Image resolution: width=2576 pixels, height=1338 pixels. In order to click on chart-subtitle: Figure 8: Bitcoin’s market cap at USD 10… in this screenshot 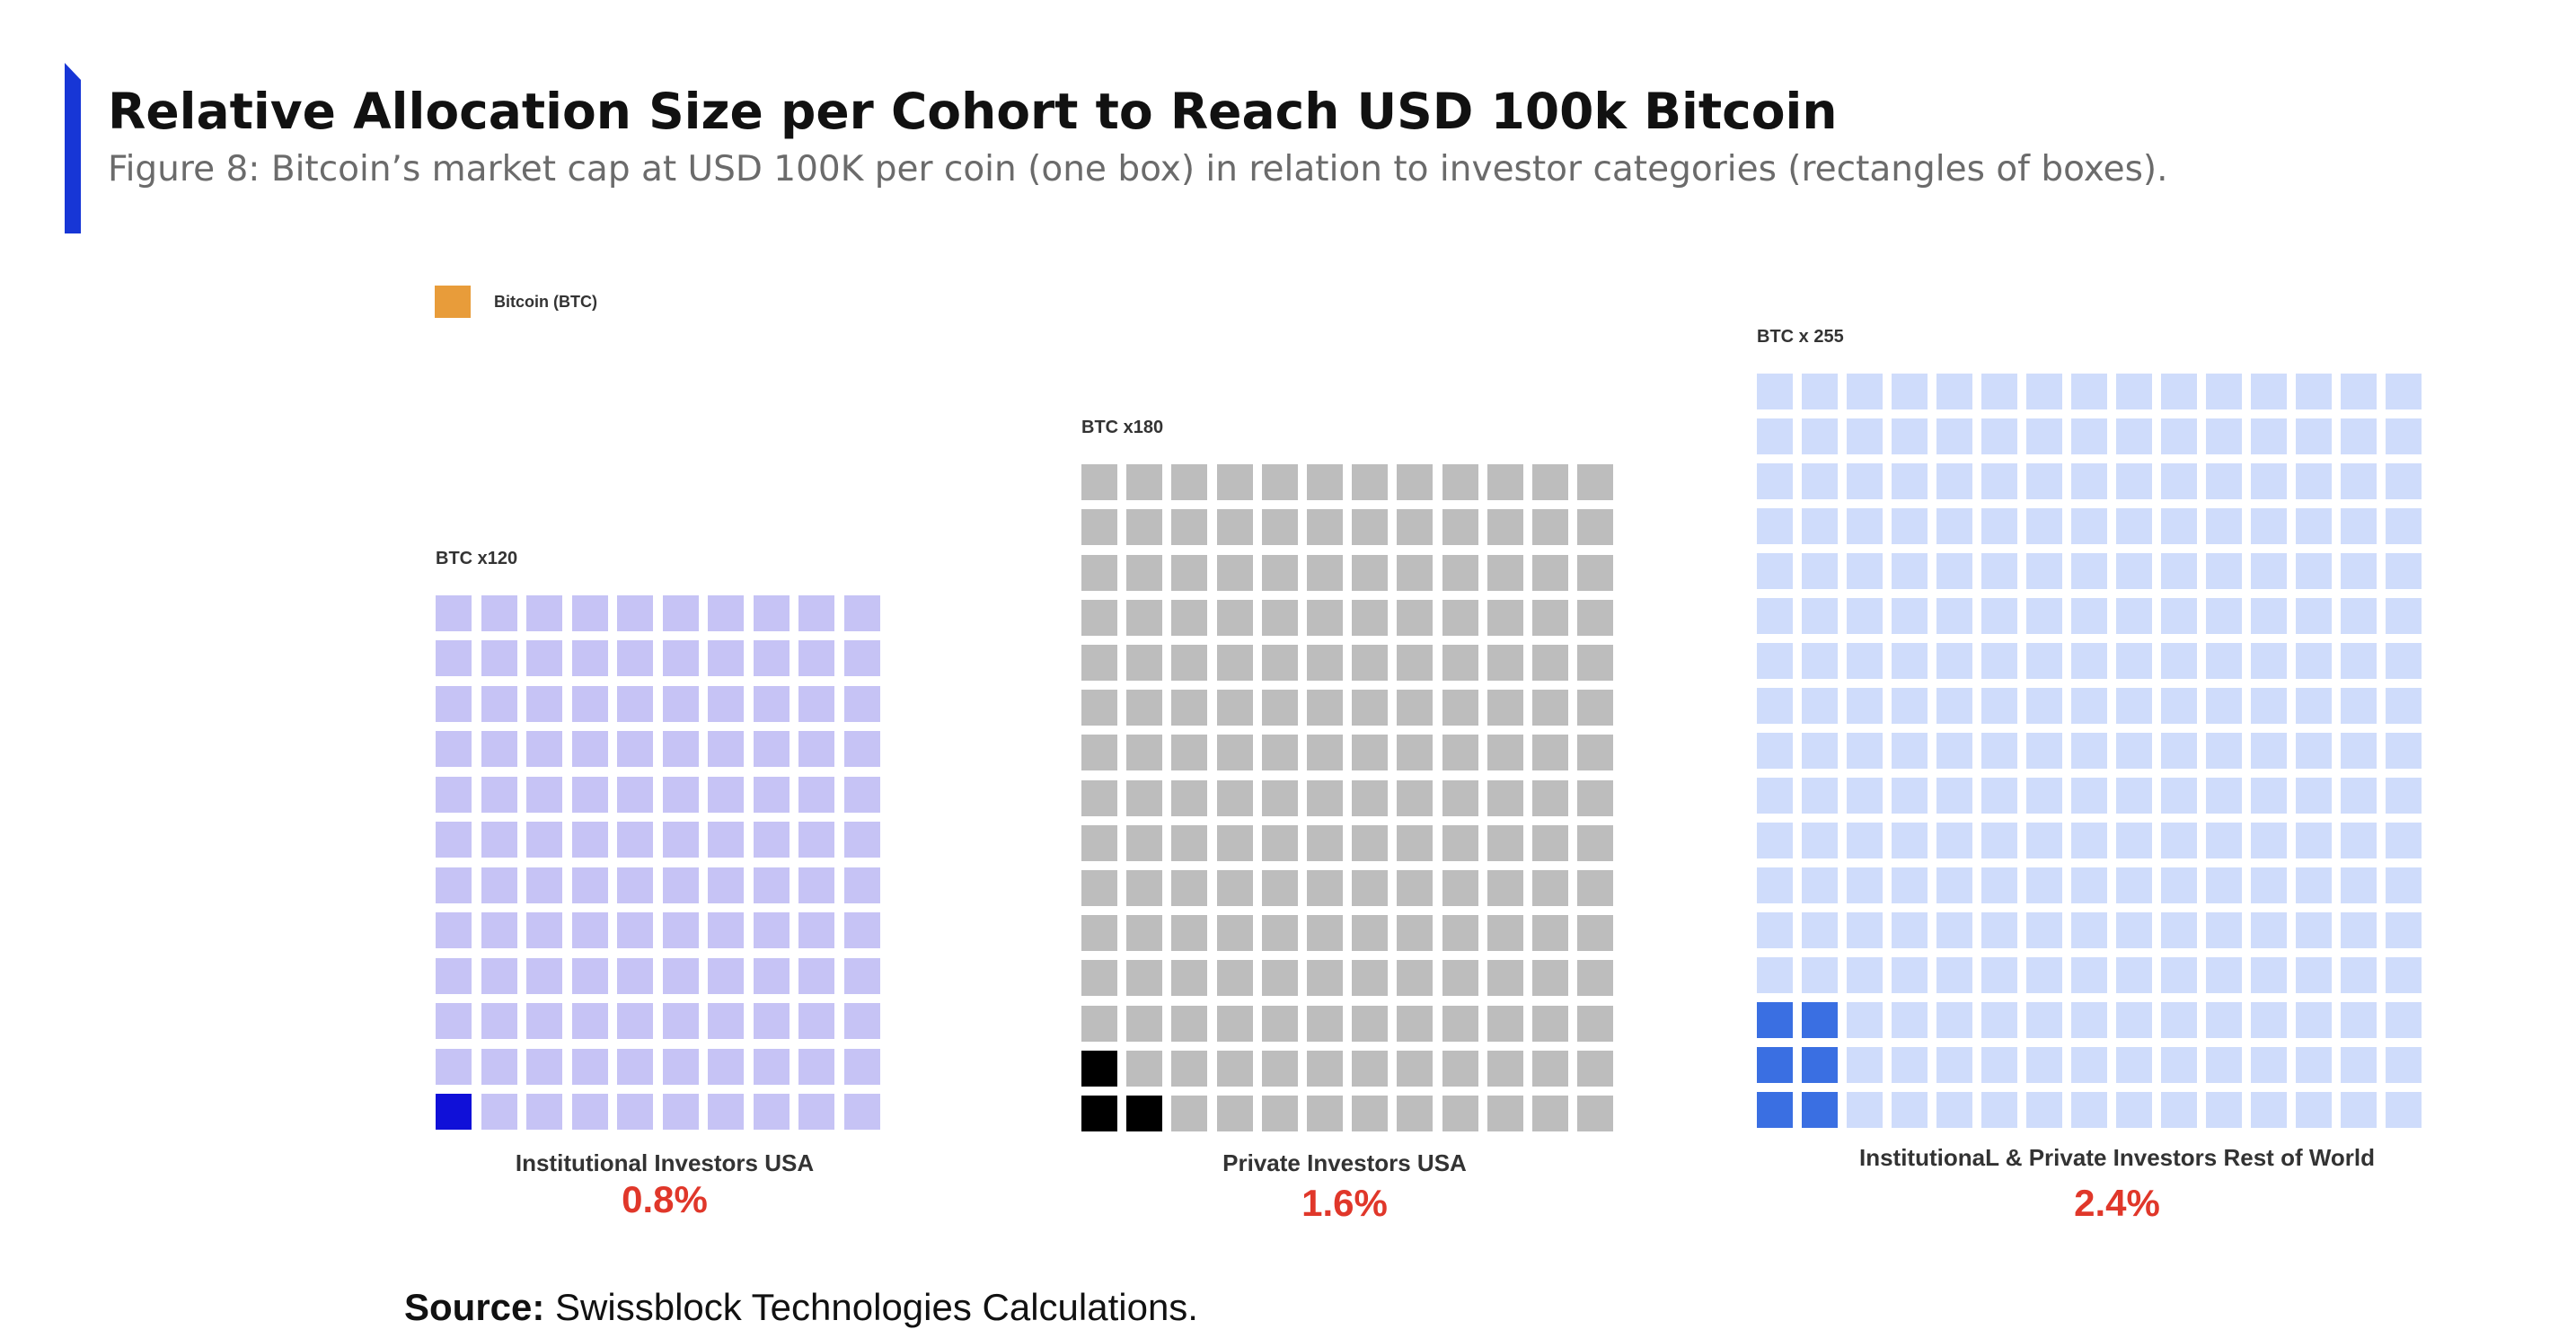, I will do `click(1138, 169)`.